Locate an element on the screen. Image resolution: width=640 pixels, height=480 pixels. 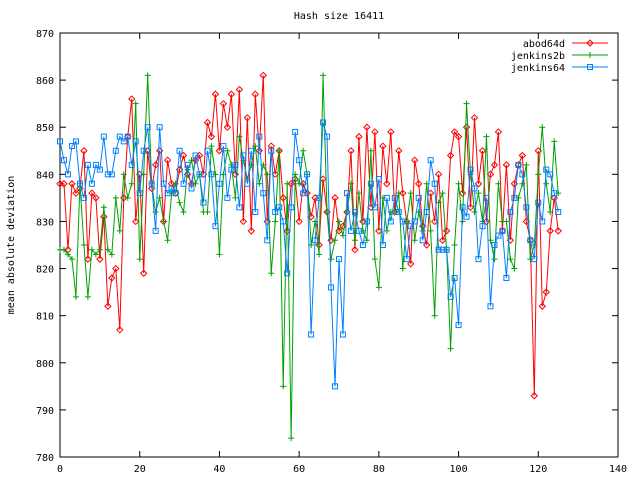
y-tick-label: 810 is located at coordinates (45, 317).